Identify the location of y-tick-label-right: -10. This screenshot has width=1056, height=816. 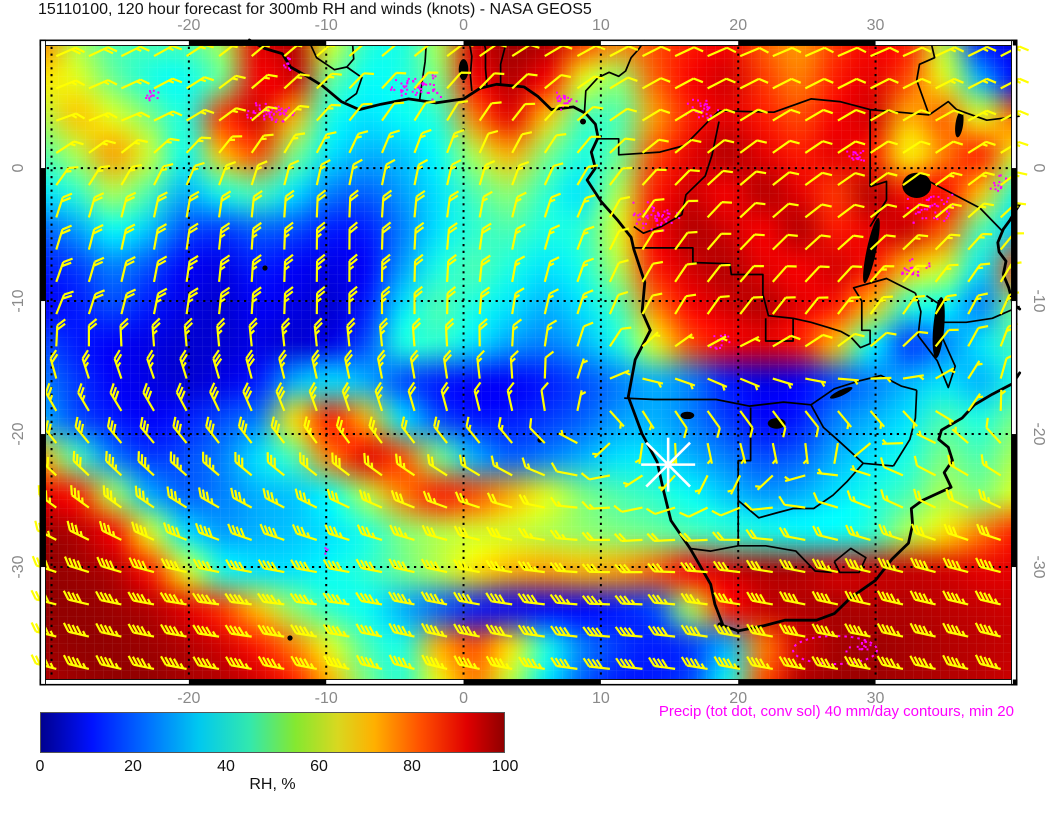
(1038, 301).